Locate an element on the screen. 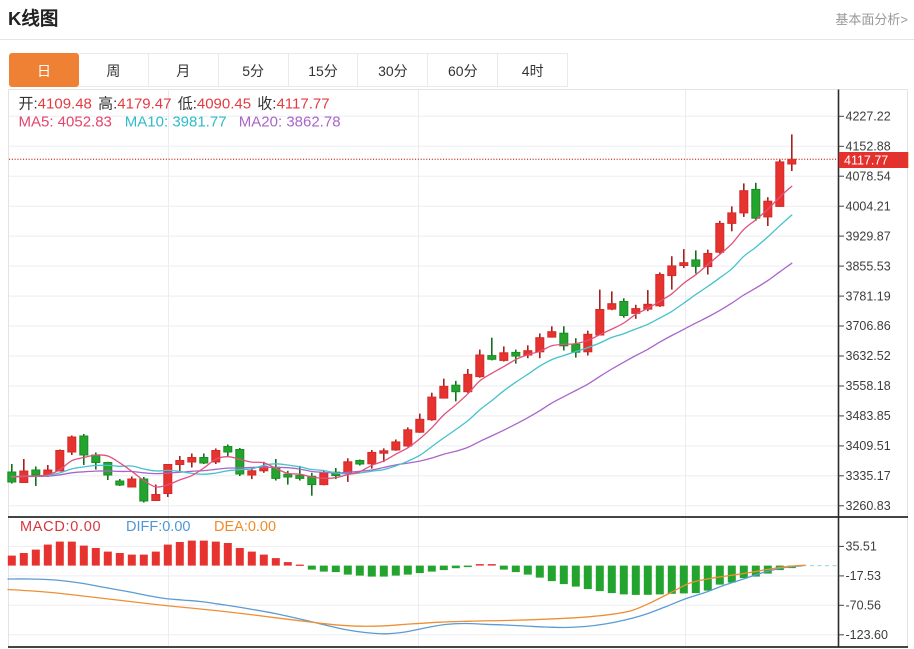 The height and width of the screenshot is (649, 914). svg-text: 3409.51 is located at coordinates (868, 446).